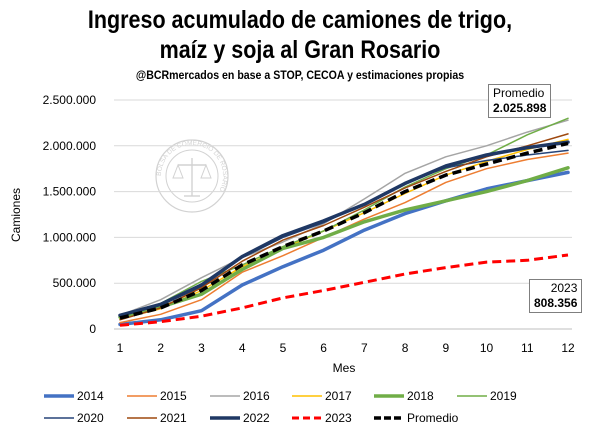  I want to click on y-tick-label: 1.000.000, so click(70, 237).